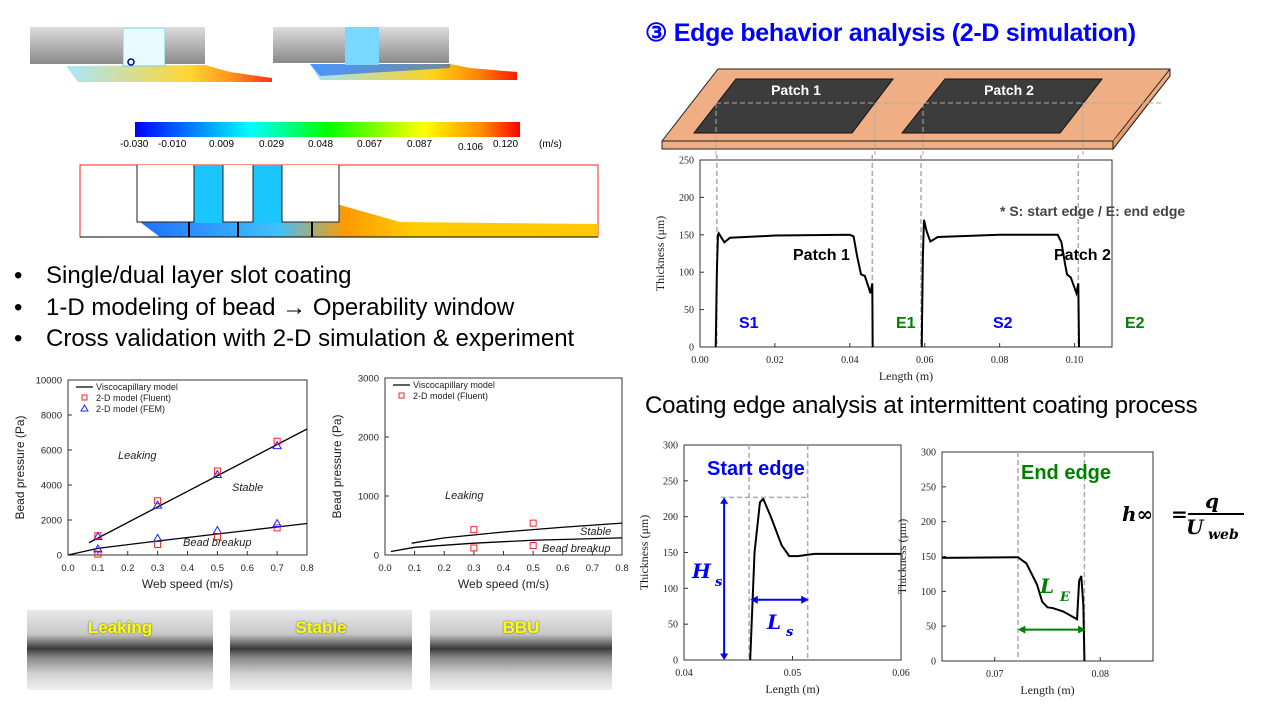  What do you see at coordinates (321, 650) in the screenshot?
I see `photo-stable: Stable` at bounding box center [321, 650].